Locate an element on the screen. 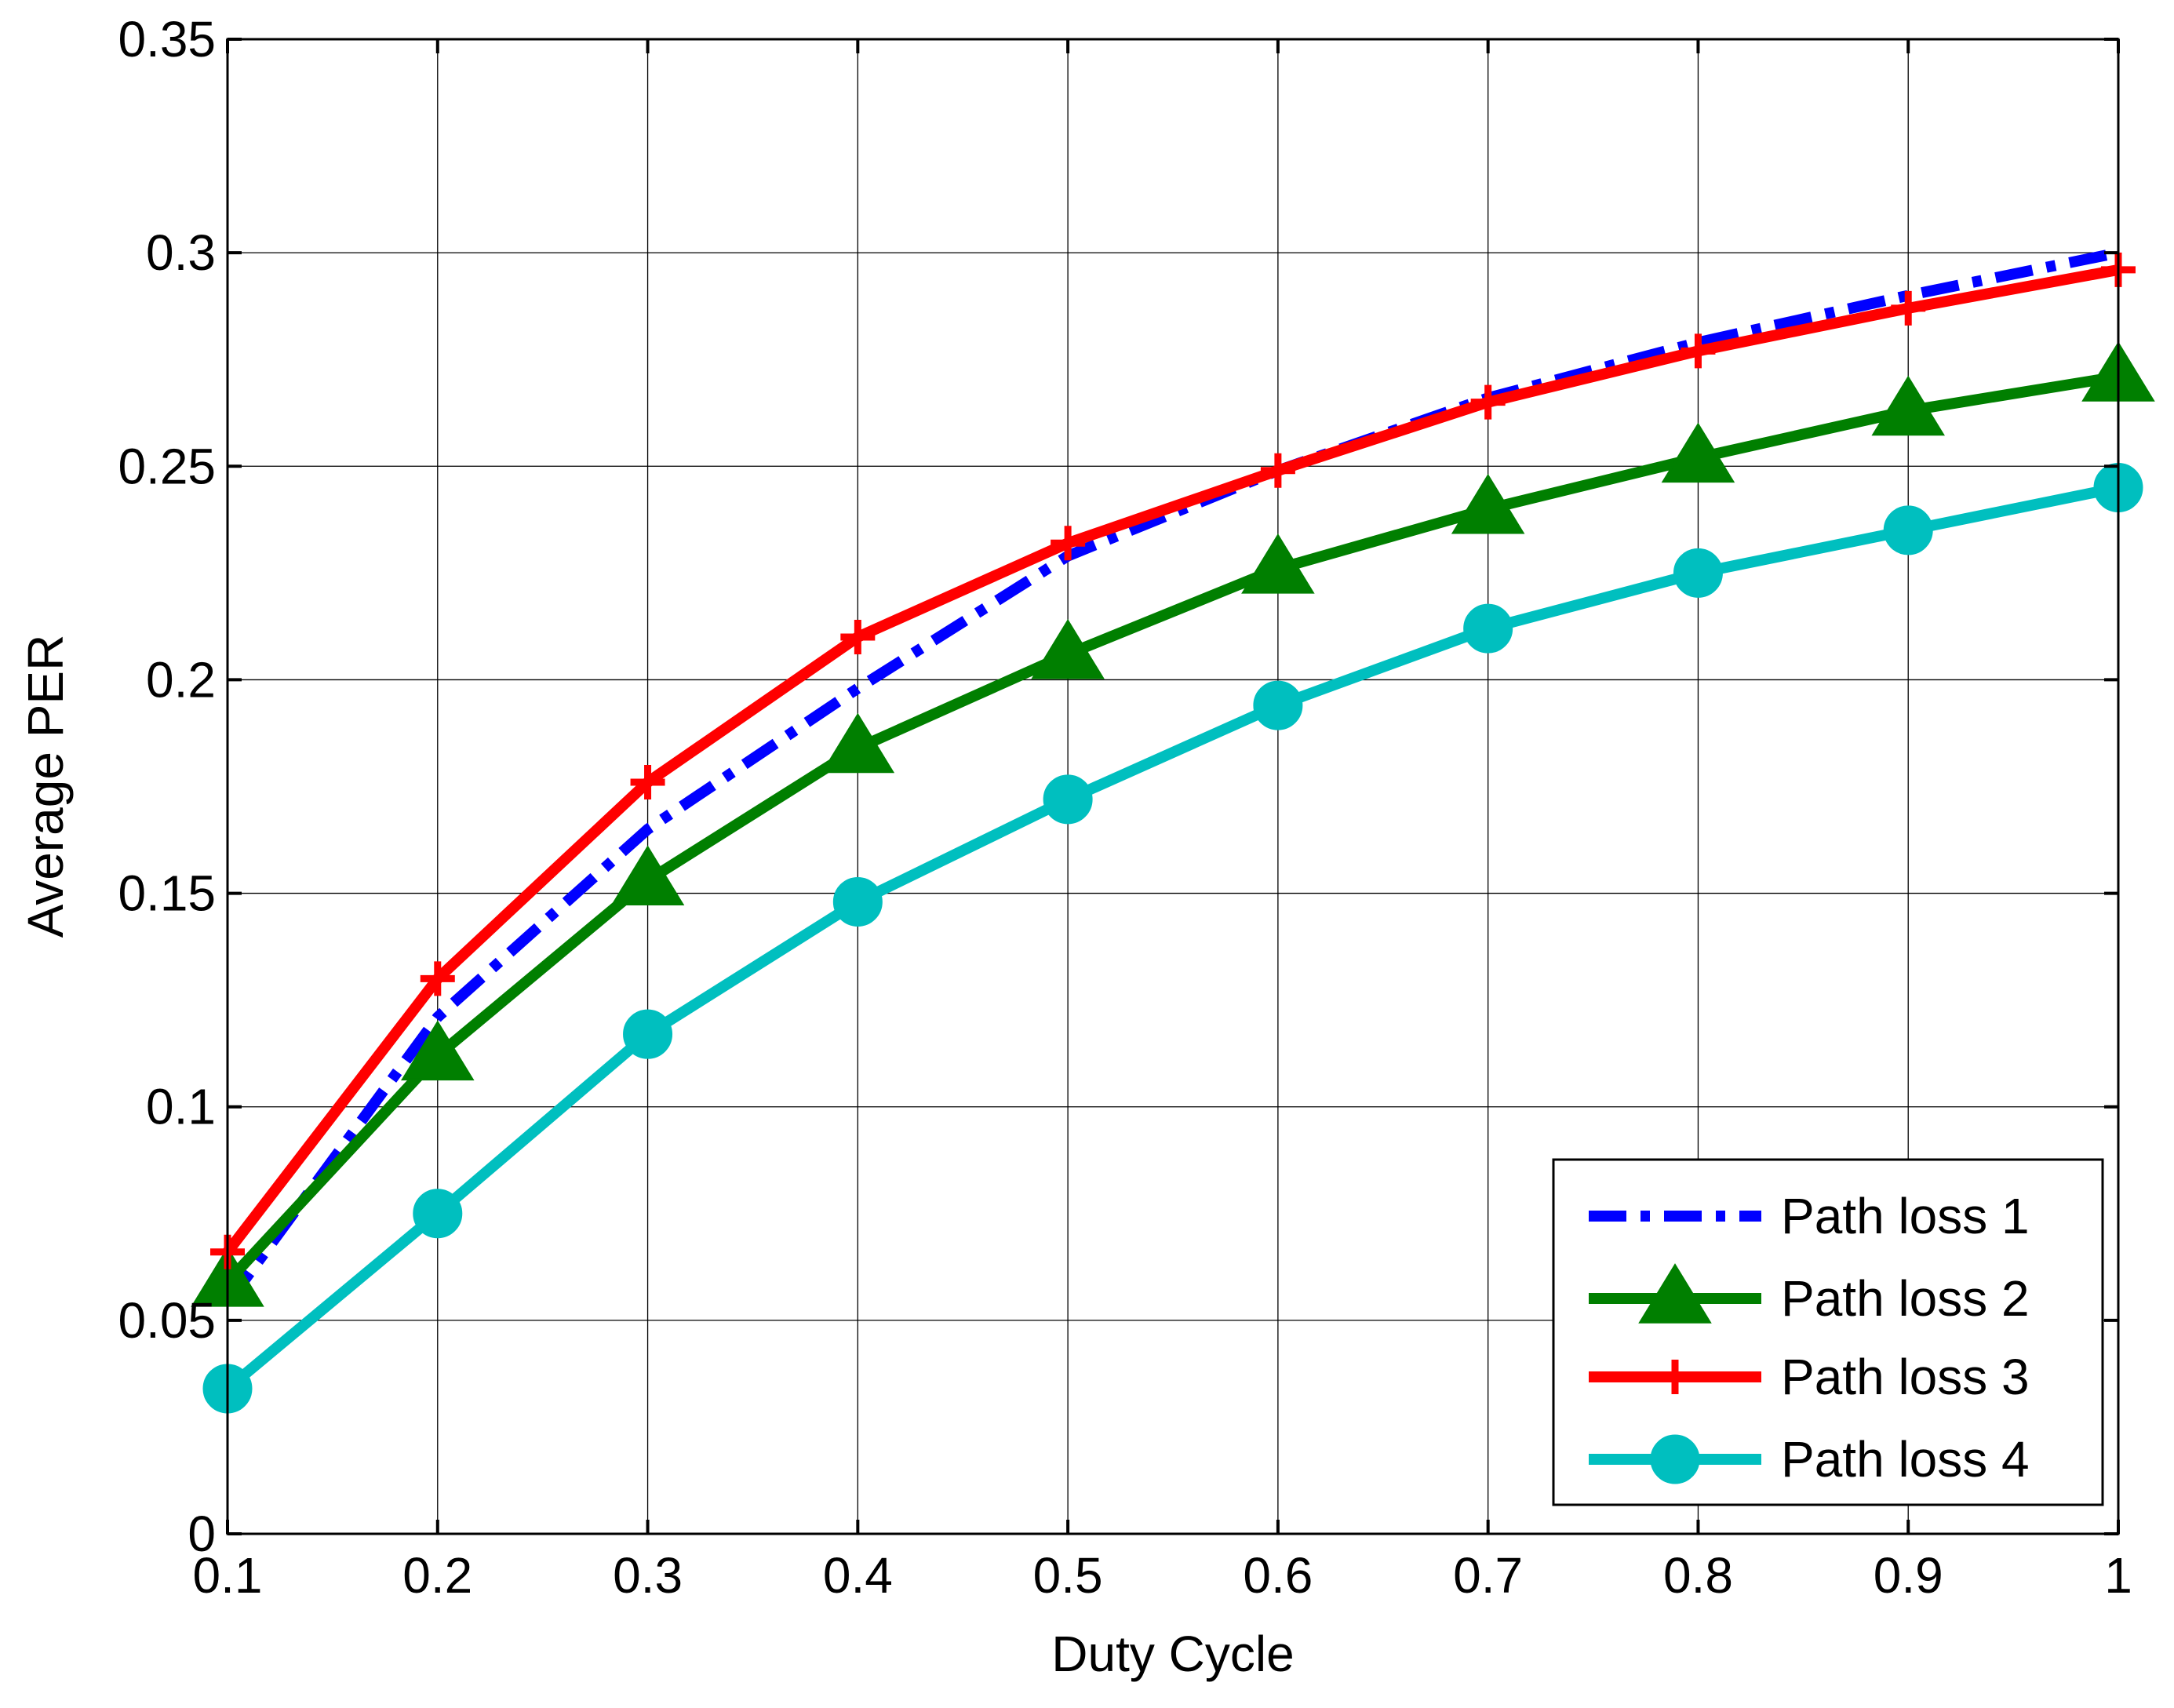  legend-label: Path loss 3 is located at coordinates (1905, 1377).